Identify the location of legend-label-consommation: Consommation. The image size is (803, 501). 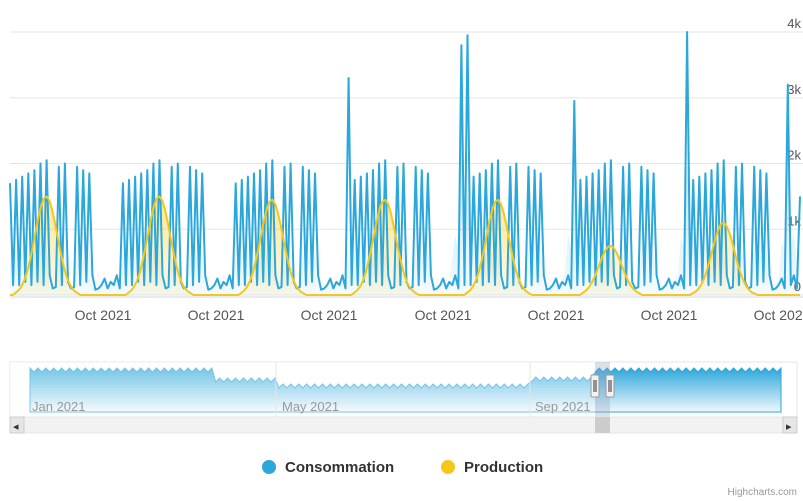
(339, 467).